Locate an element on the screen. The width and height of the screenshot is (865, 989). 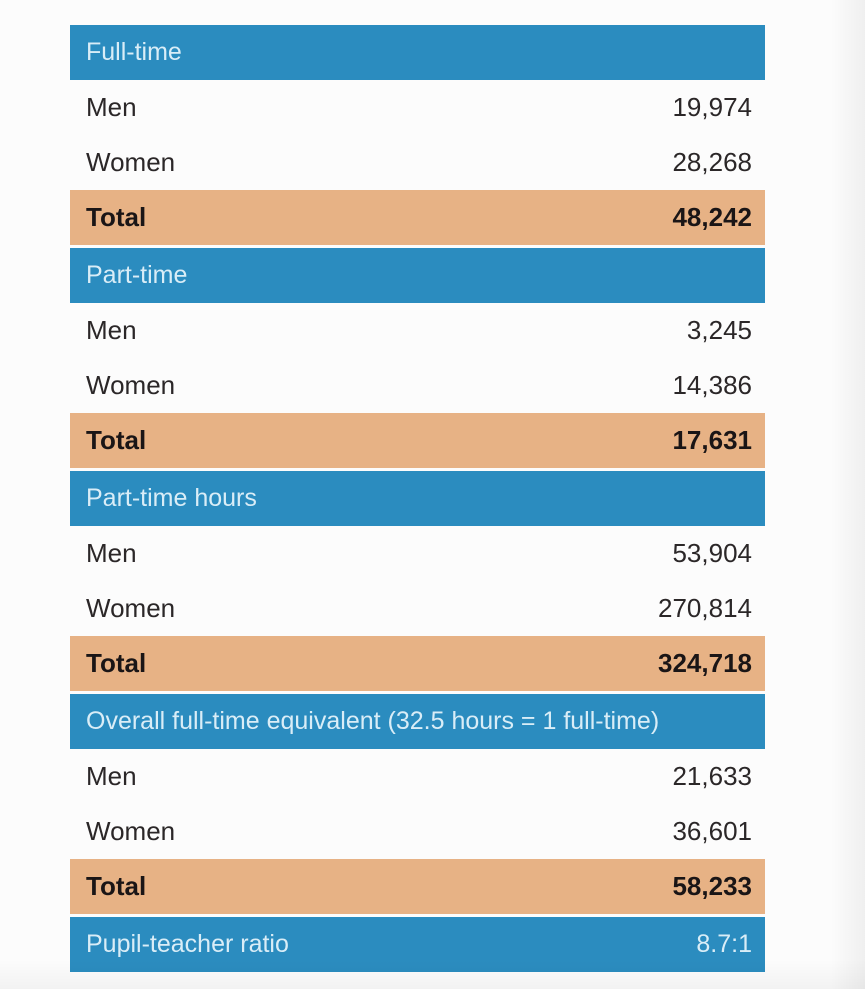
row-value: 36,601 is located at coordinates (712, 831).